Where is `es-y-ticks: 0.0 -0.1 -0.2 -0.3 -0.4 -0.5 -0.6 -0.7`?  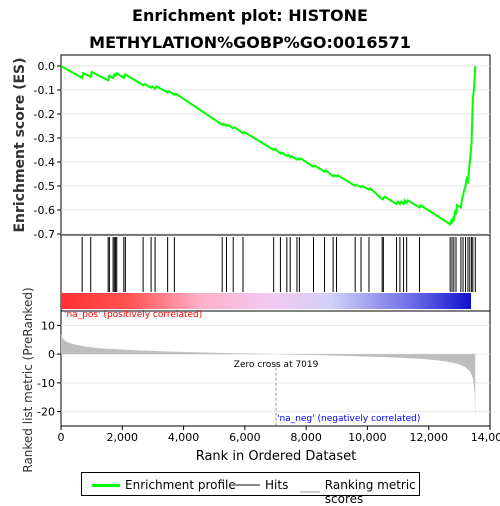
es-y-ticks: 0.0 -0.1 -0.2 -0.3 -0.4 -0.5 -0.6 -0.7 is located at coordinates (47, 150).